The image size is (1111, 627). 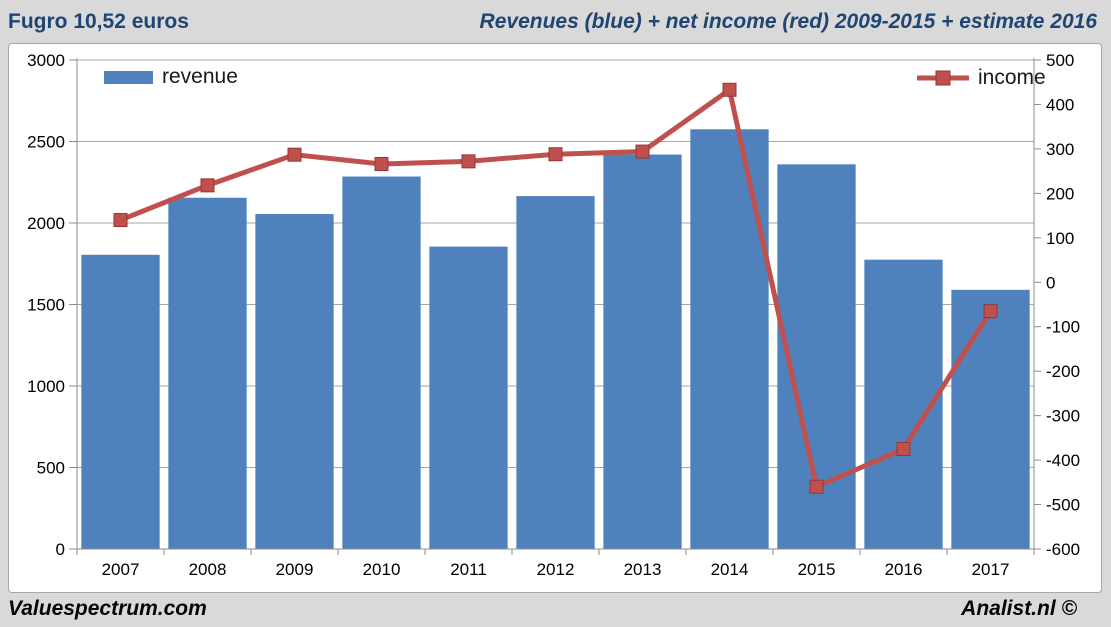 What do you see at coordinates (46, 142) in the screenshot?
I see `left-axis-tick-label: 2500` at bounding box center [46, 142].